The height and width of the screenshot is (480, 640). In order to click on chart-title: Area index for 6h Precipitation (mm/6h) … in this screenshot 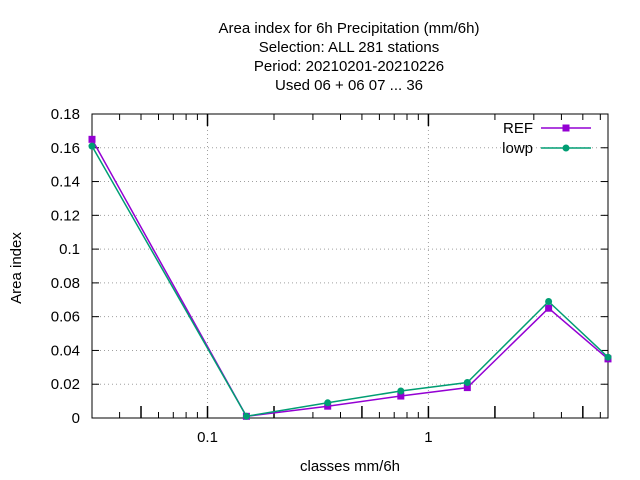, I will do `click(349, 57)`.